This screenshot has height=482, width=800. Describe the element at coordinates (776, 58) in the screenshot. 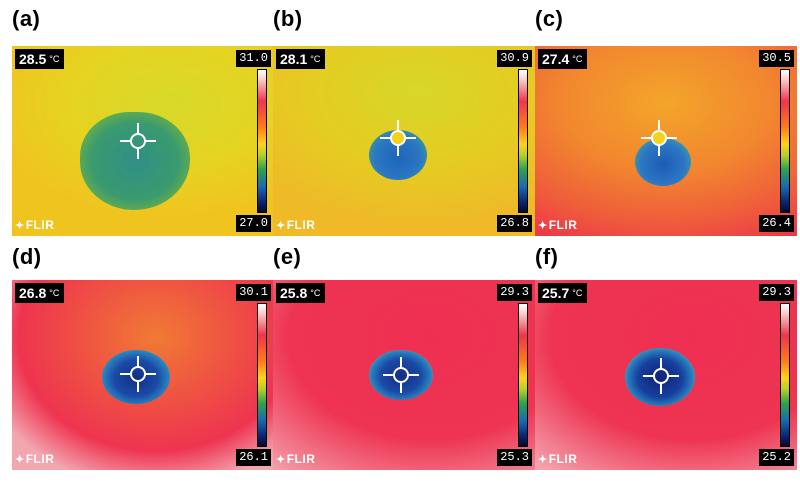

I see `scale-max: 30.5` at that location.